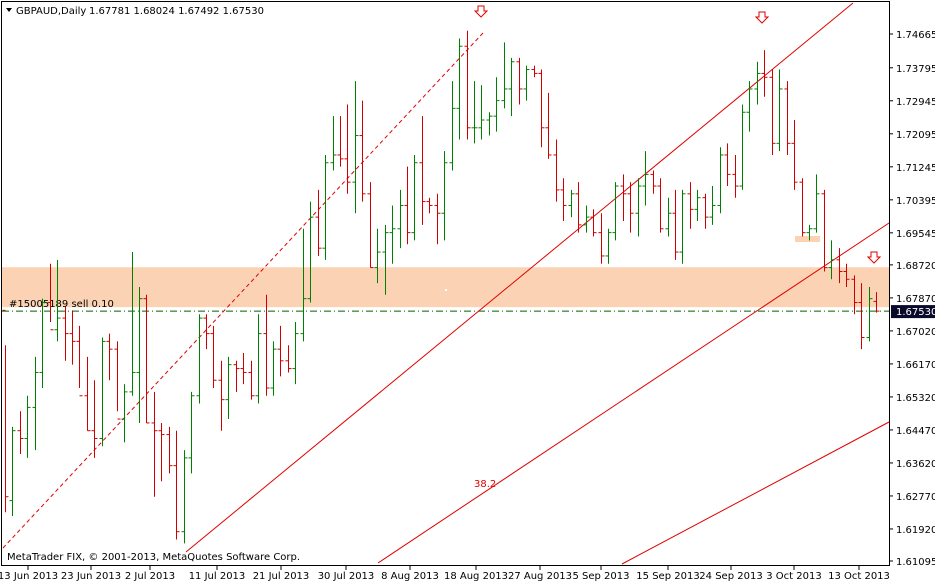  What do you see at coordinates (667, 576) in the screenshot?
I see `x-tick-label: 15 Sep 2013` at bounding box center [667, 576].